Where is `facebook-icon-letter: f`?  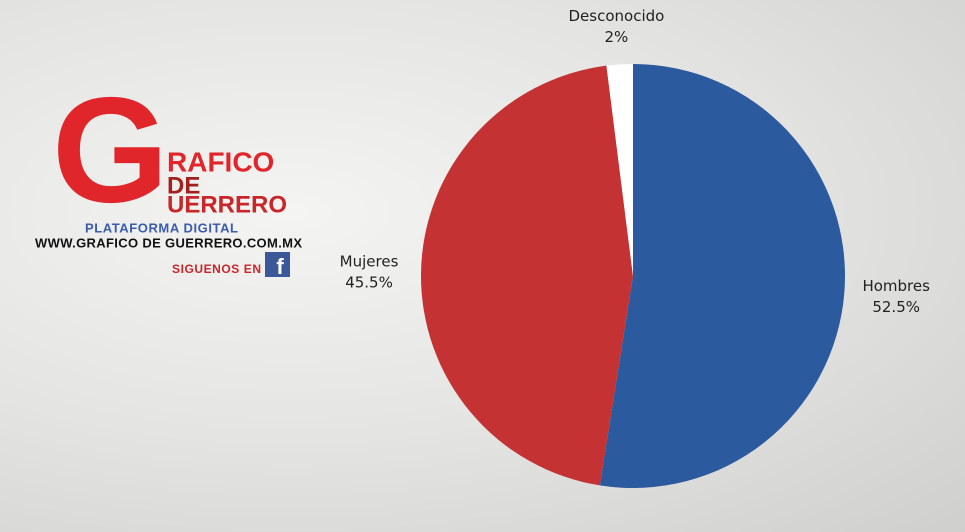 facebook-icon-letter: f is located at coordinates (280, 266).